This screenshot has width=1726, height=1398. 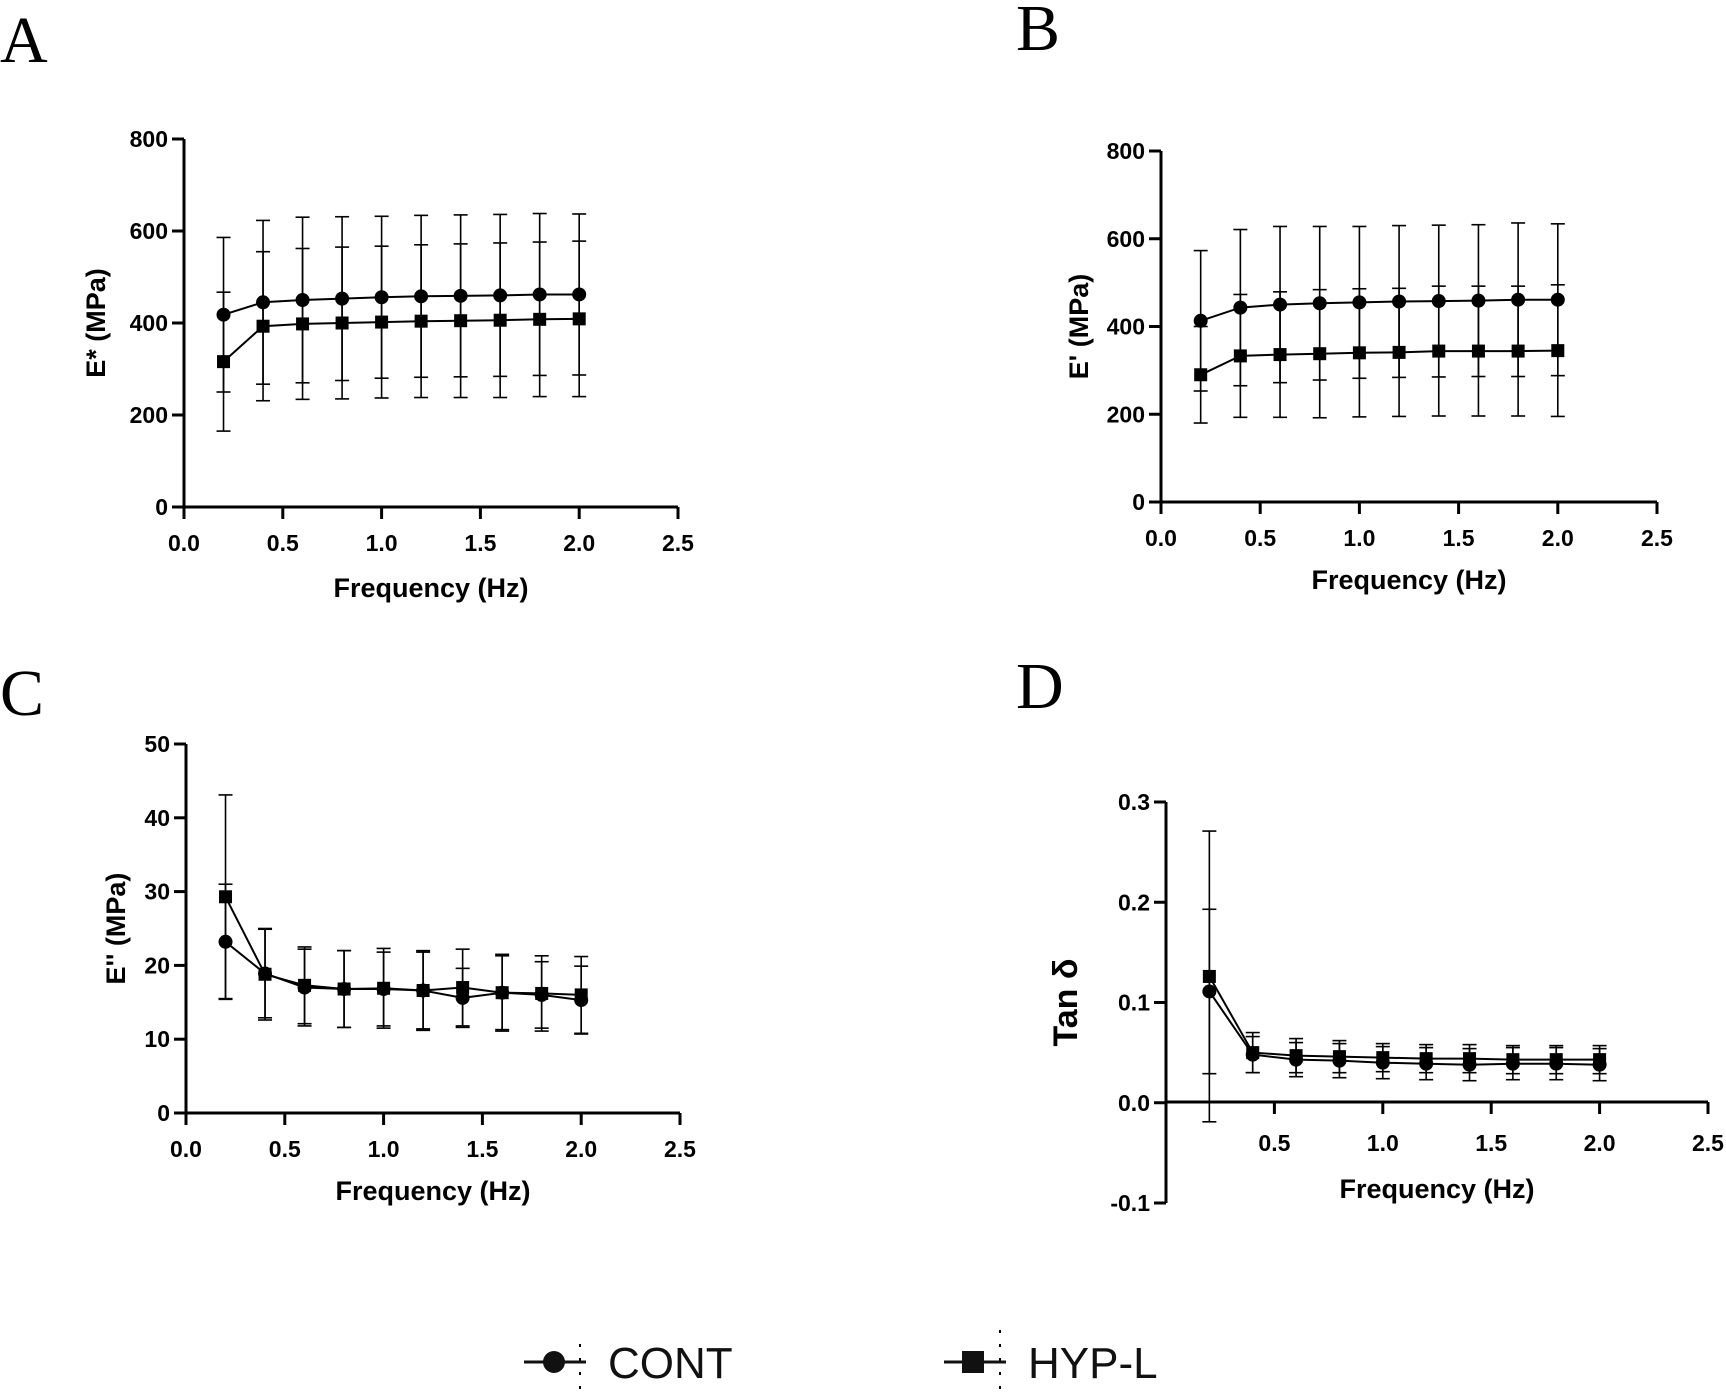 What do you see at coordinates (1134, 1103) in the screenshot?
I see `panel-d-y-tick-label: 0.0` at bounding box center [1134, 1103].